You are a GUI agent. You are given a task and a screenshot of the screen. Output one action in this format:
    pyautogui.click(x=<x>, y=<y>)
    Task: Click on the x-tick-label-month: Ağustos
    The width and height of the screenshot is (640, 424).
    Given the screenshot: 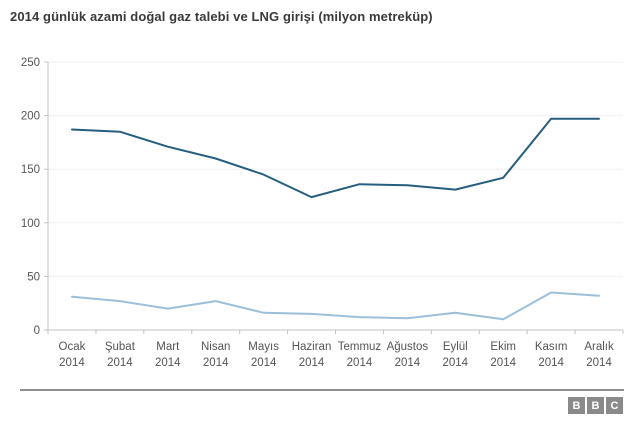 What is the action you would take?
    pyautogui.click(x=408, y=347)
    